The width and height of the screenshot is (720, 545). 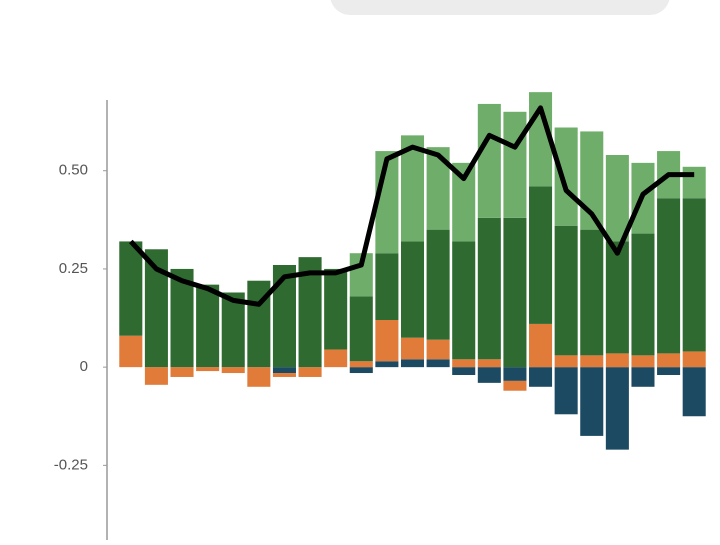 What do you see at coordinates (71, 464) in the screenshot?
I see `y-tick-label: -0.25` at bounding box center [71, 464].